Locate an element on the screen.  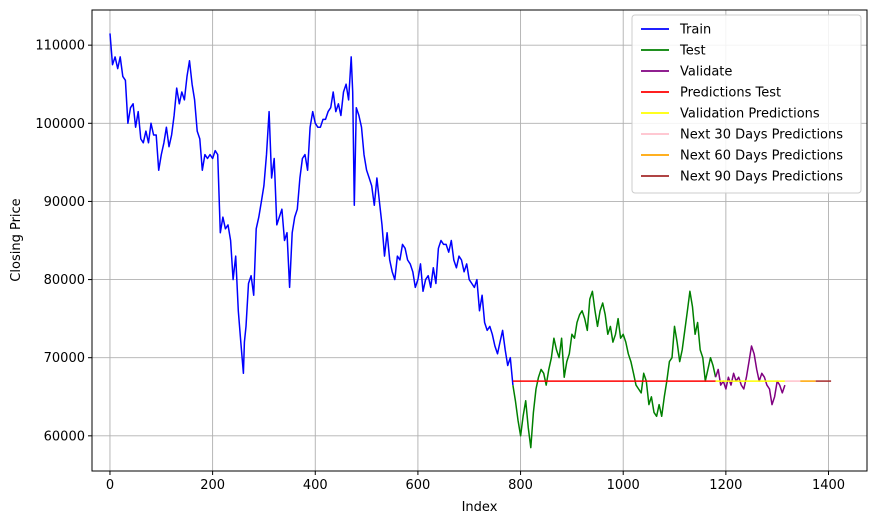
x-tick-label: 1200 is located at coordinates (725, 485).